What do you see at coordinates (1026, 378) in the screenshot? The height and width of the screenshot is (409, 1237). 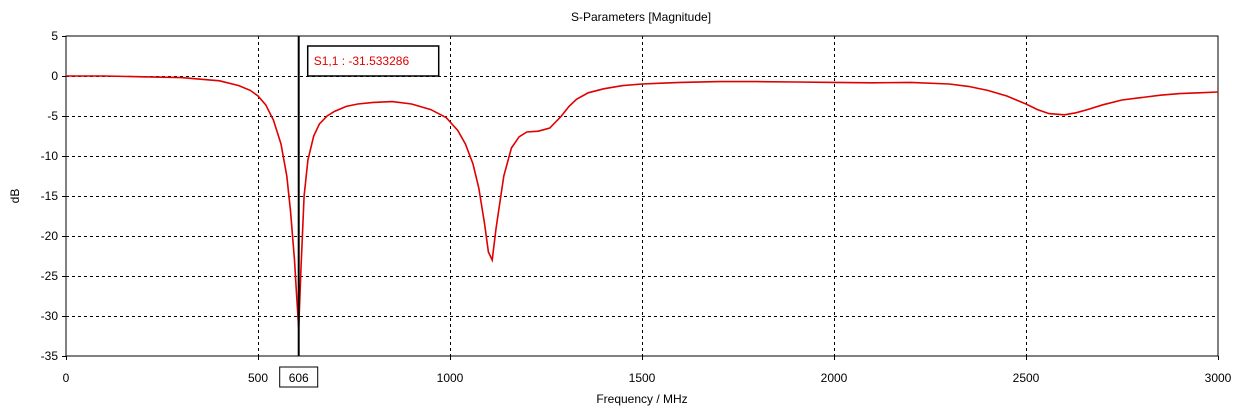 I see `x-tick-label: 2500` at bounding box center [1026, 378].